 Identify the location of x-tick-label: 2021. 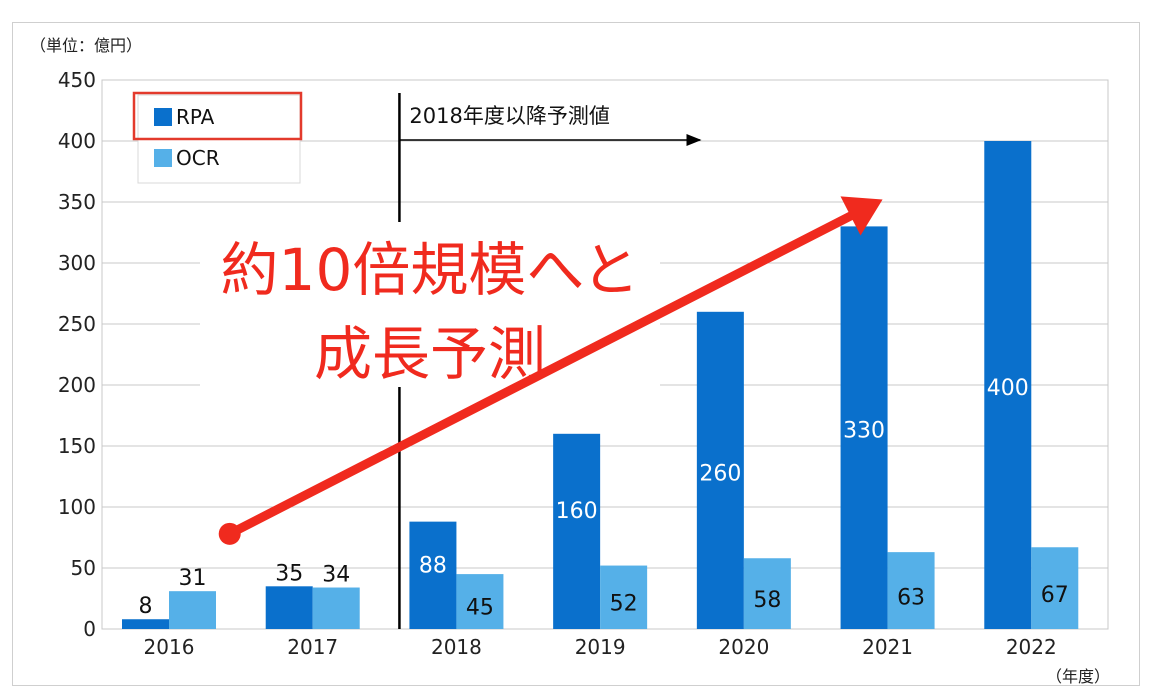
(887, 647).